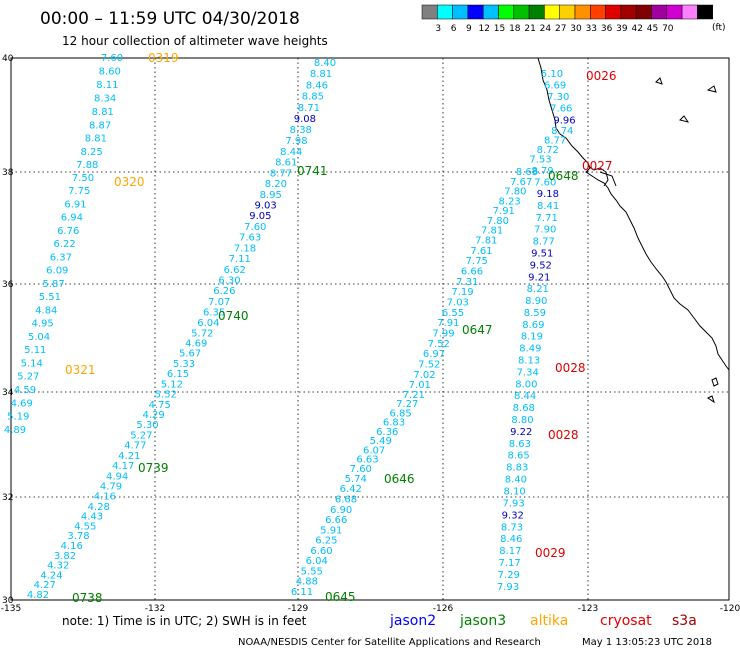  Describe the element at coordinates (515, 29) in the screenshot. I see `colorbar-label: 18` at that location.